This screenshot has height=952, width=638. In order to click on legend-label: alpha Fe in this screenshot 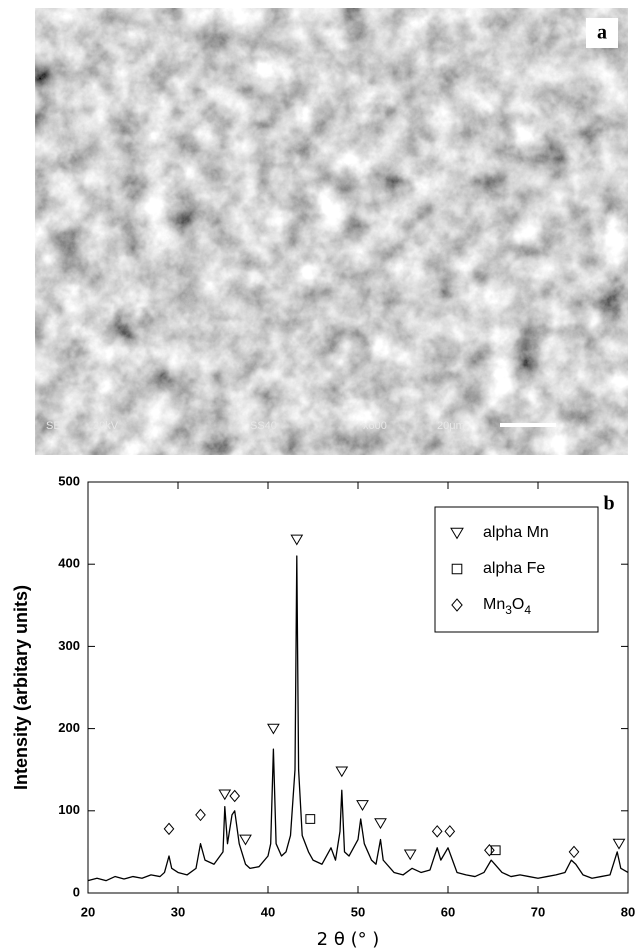, I will do `click(514, 568)`.